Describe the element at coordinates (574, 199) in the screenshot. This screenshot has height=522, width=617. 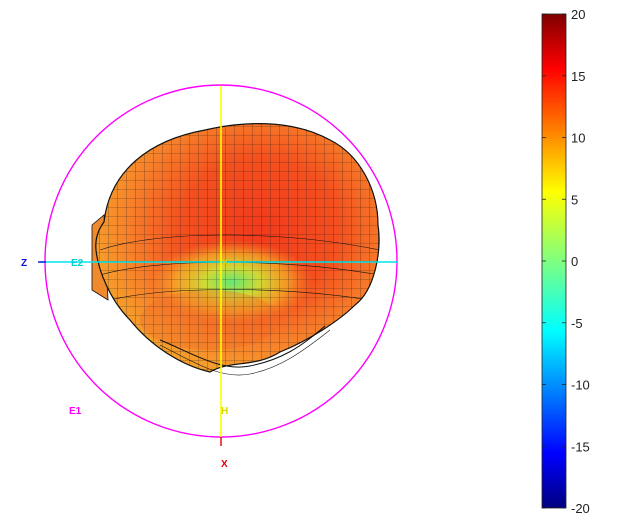
I see `colorbar-tick-label: 5` at that location.